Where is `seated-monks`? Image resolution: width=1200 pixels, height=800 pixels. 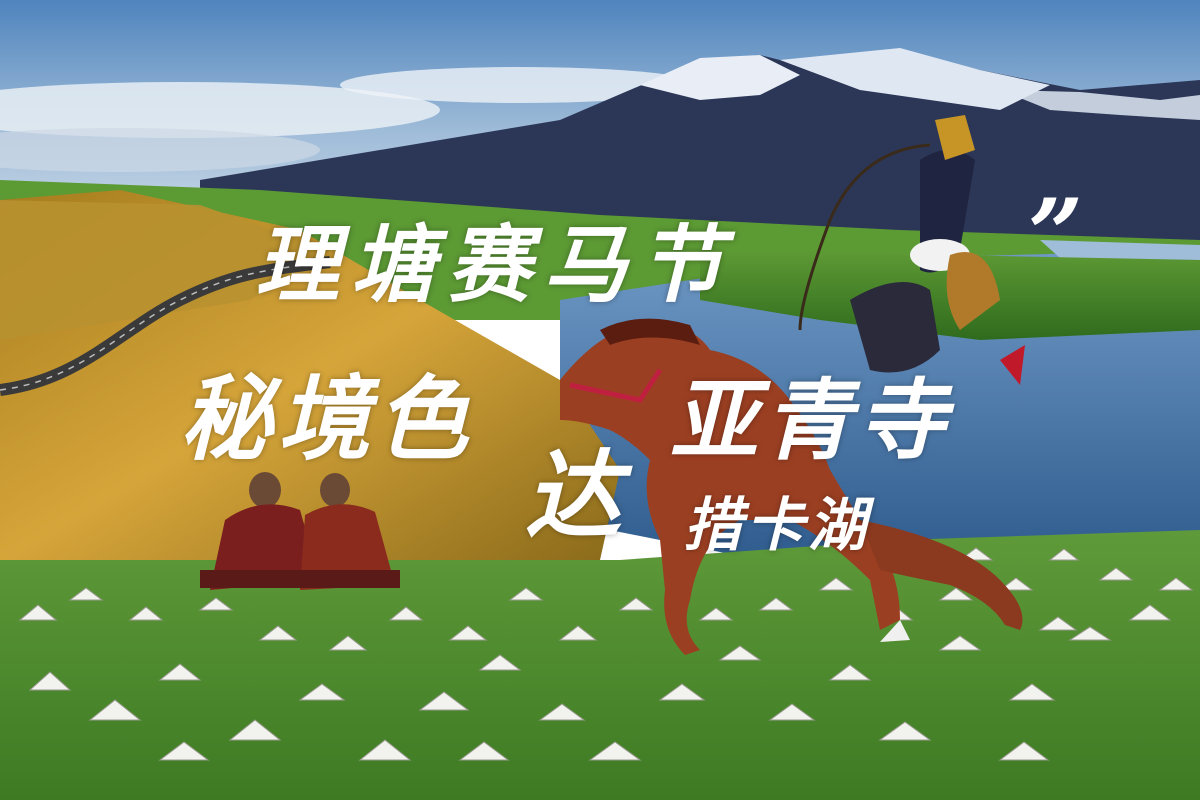
seated-monks is located at coordinates (300, 531).